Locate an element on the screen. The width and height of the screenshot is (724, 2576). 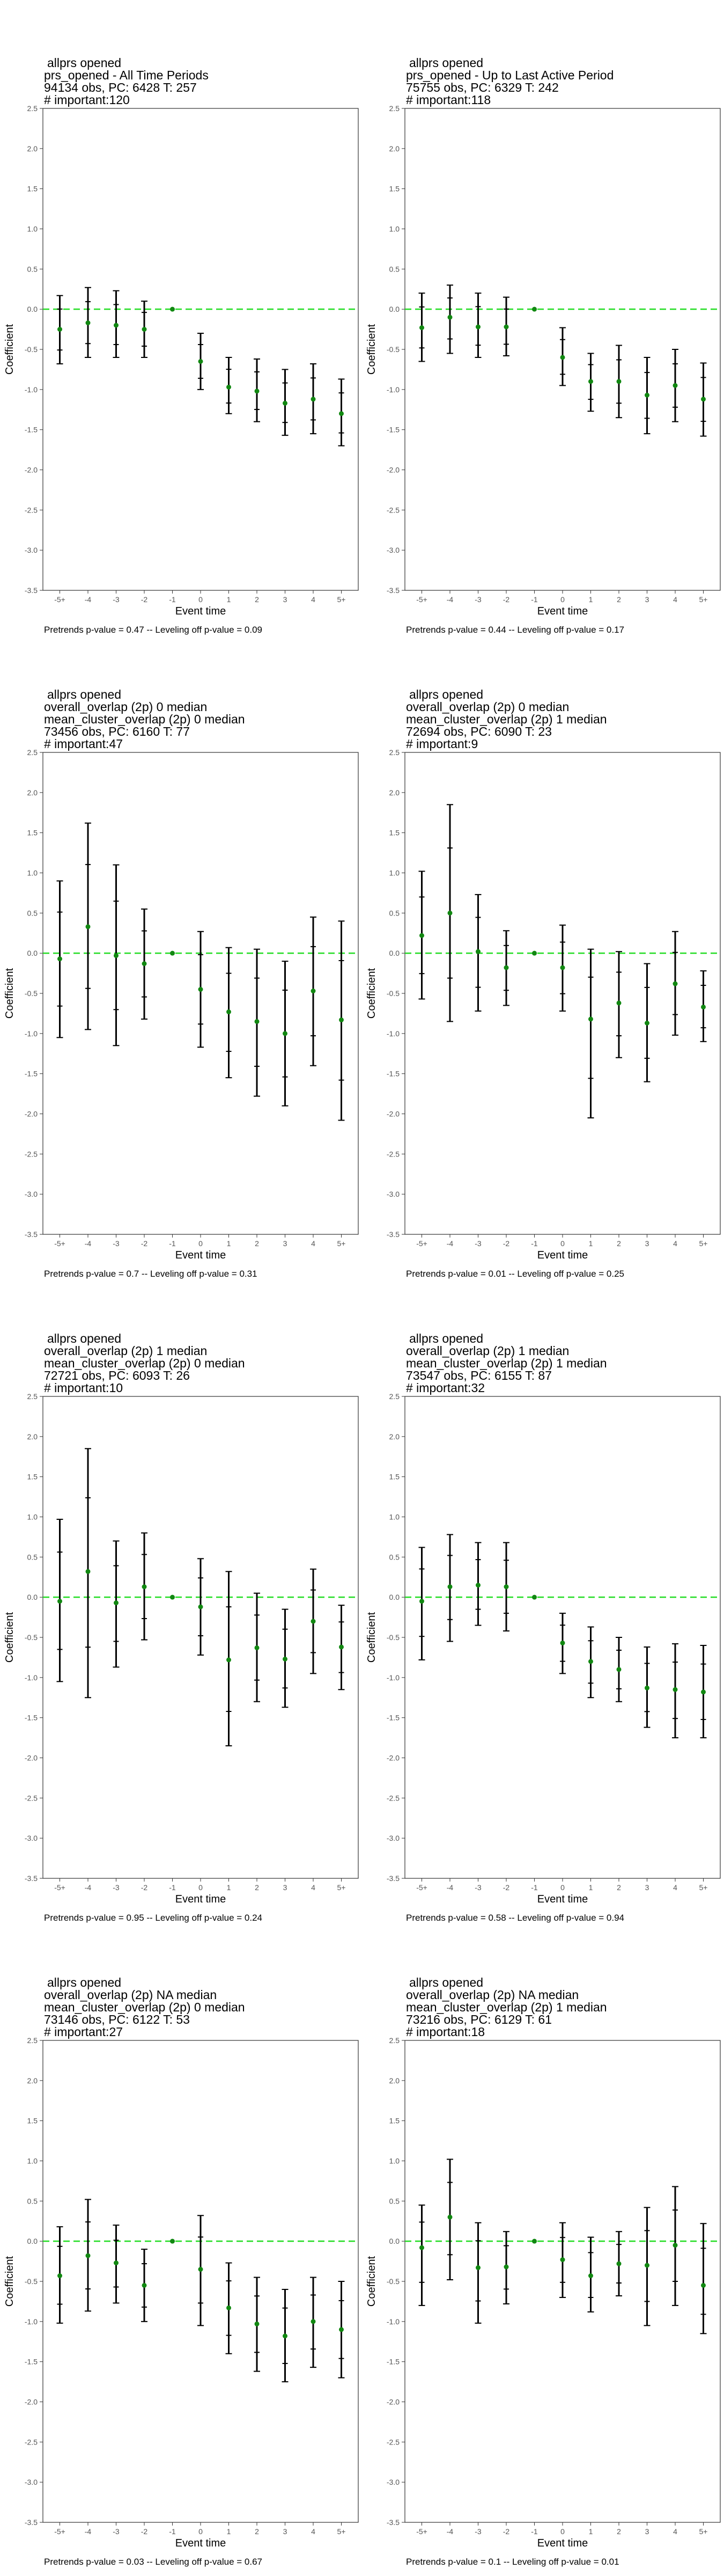
x-tick-label: 5+ is located at coordinates (703, 599).